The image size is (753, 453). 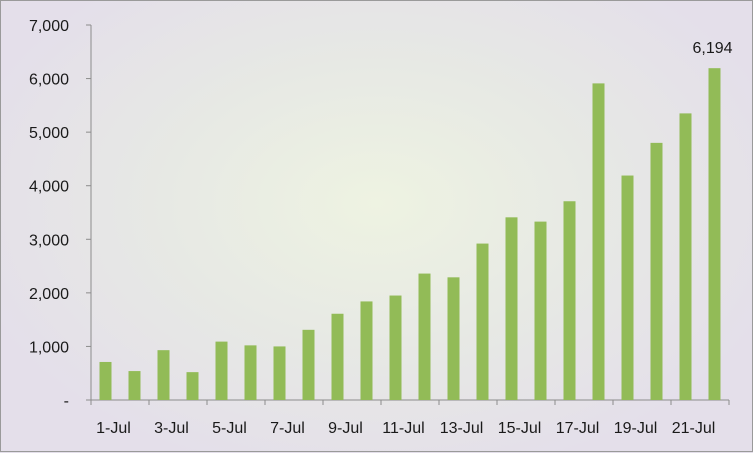 I want to click on y-tick-label: 3,000, so click(x=49, y=240).